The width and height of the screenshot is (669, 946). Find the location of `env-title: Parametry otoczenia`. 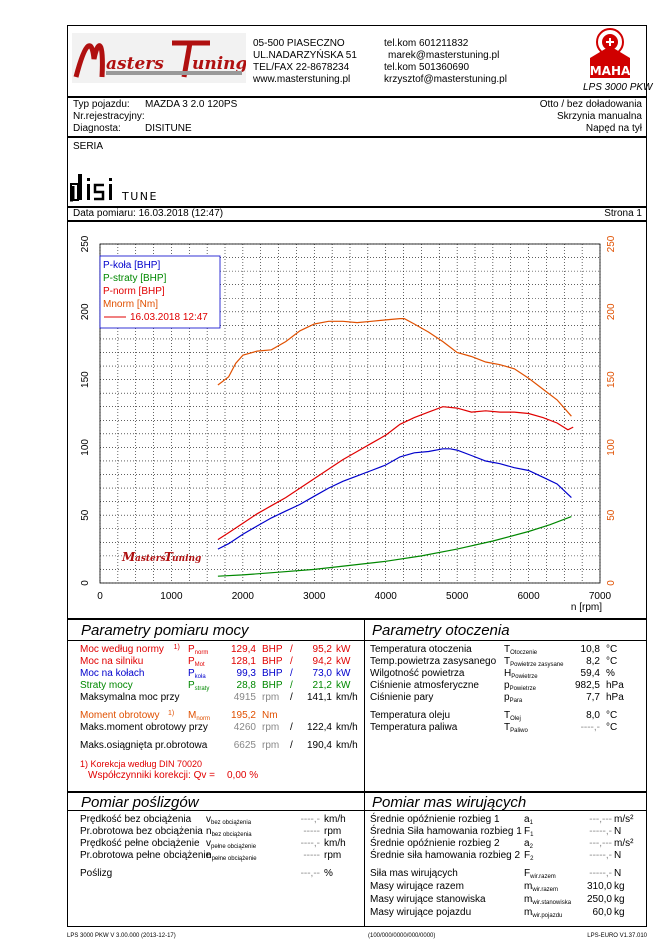

env-title: Parametry otoczenia is located at coordinates (441, 630).